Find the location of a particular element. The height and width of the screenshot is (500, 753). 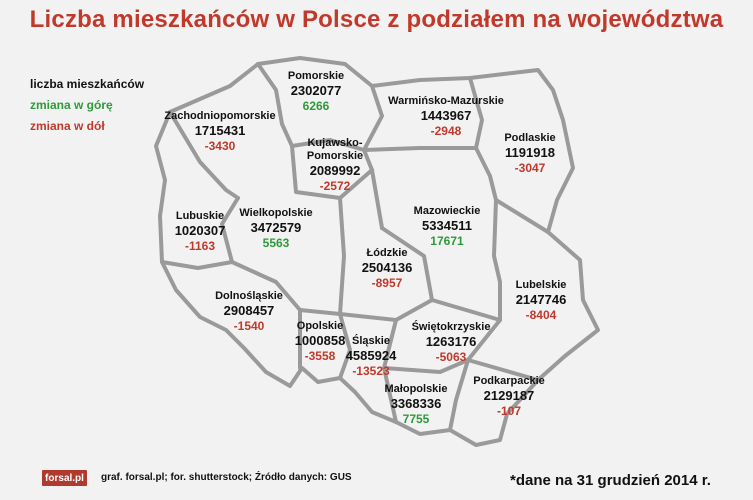

region-lubuskie: Lubuskie 1020307 -1163 is located at coordinates (200, 232).